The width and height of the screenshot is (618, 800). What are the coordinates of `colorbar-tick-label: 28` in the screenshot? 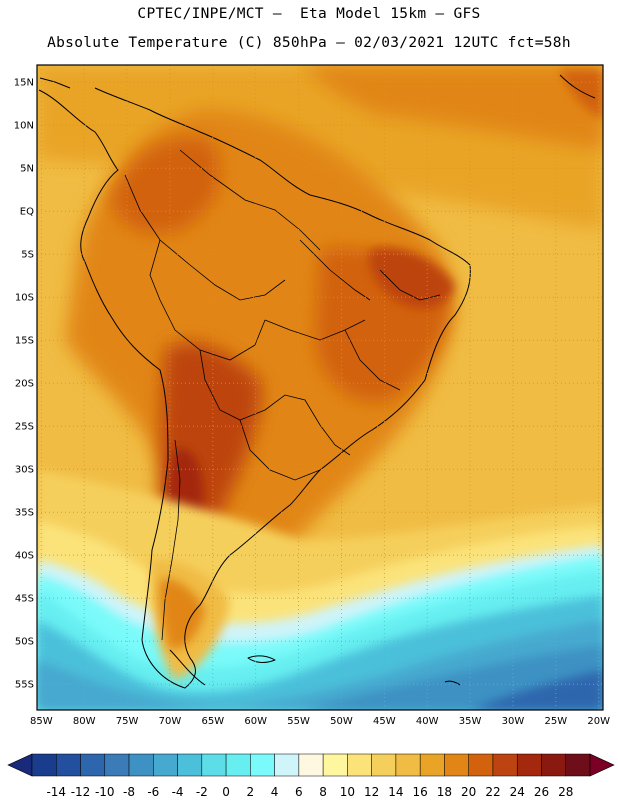 It's located at (565, 792).